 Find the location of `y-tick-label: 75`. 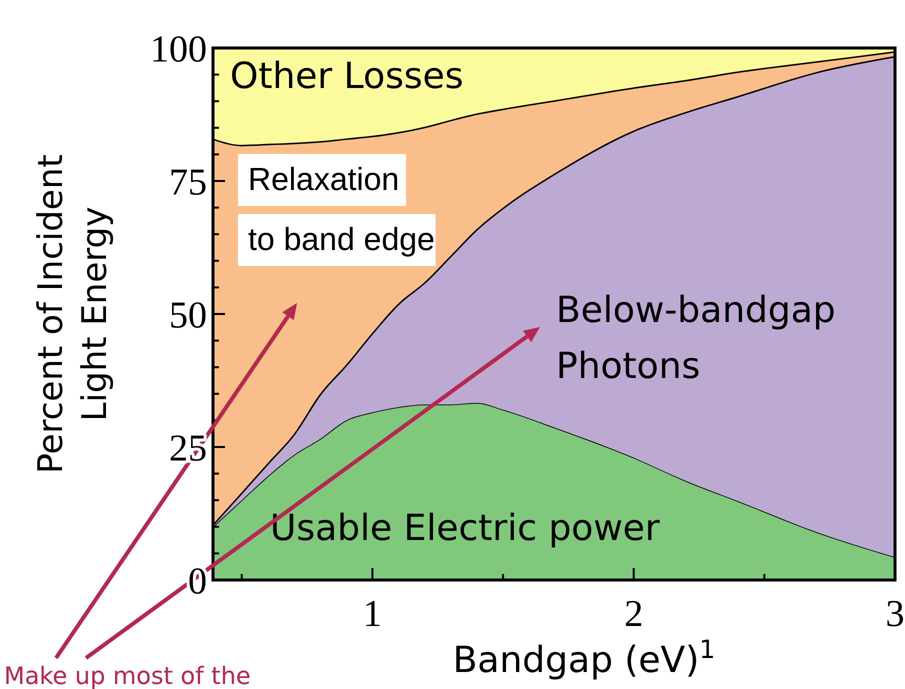

y-tick-label: 75 is located at coordinates (188, 182).